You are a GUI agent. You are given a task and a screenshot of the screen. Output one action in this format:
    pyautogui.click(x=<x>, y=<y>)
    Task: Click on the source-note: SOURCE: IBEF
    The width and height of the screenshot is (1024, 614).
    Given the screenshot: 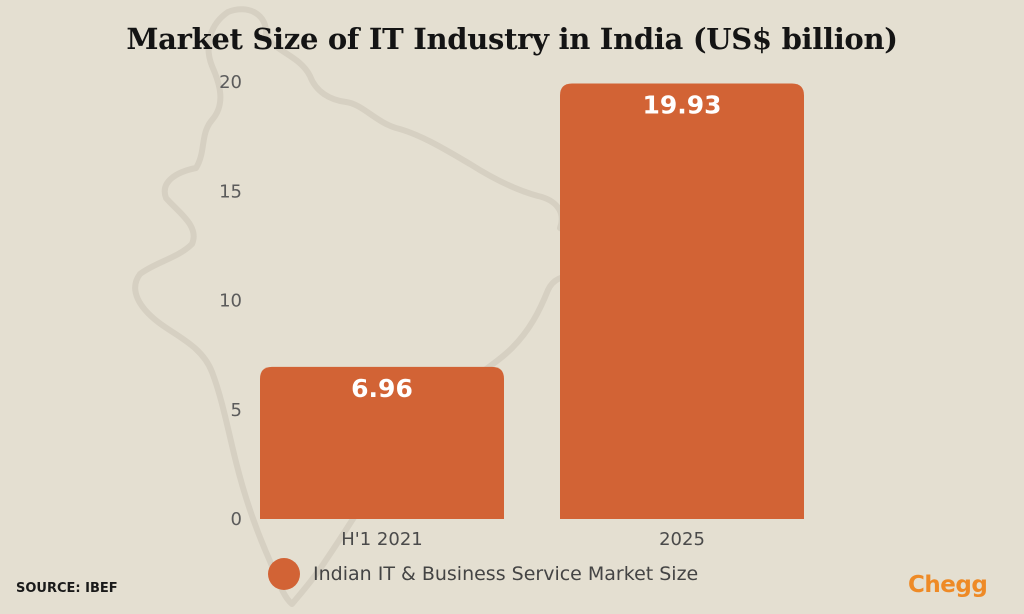 What is the action you would take?
    pyautogui.click(x=67, y=588)
    